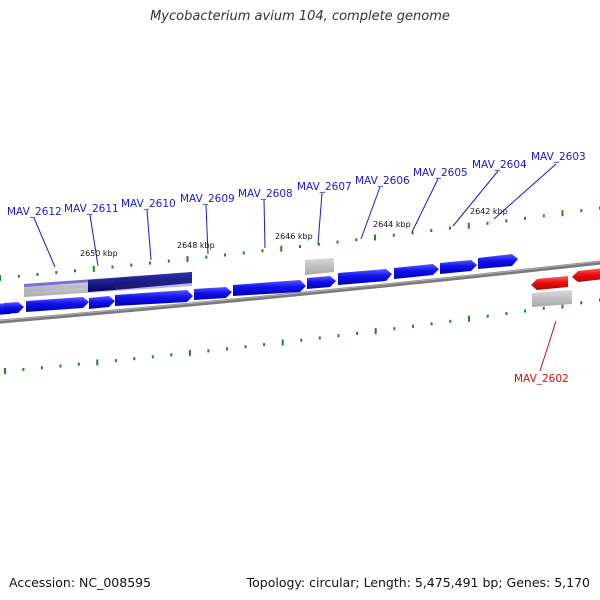 This screenshot has width=600, height=600. Describe the element at coordinates (101, 285) in the screenshot. I see `gene-arrow-mav-2611-selected` at that location.